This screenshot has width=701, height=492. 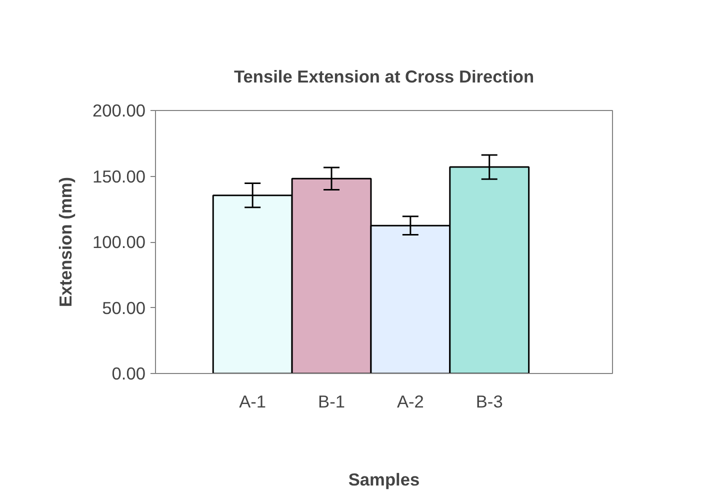 I want to click on y-tick-label: 100.00, so click(x=119, y=242).